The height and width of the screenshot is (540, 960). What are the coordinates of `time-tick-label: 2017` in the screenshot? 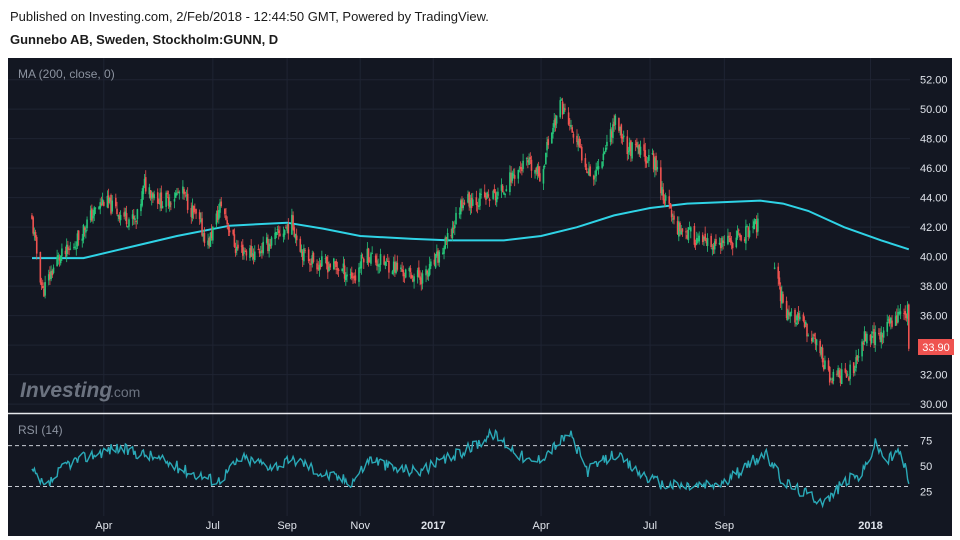 It's located at (433, 526).